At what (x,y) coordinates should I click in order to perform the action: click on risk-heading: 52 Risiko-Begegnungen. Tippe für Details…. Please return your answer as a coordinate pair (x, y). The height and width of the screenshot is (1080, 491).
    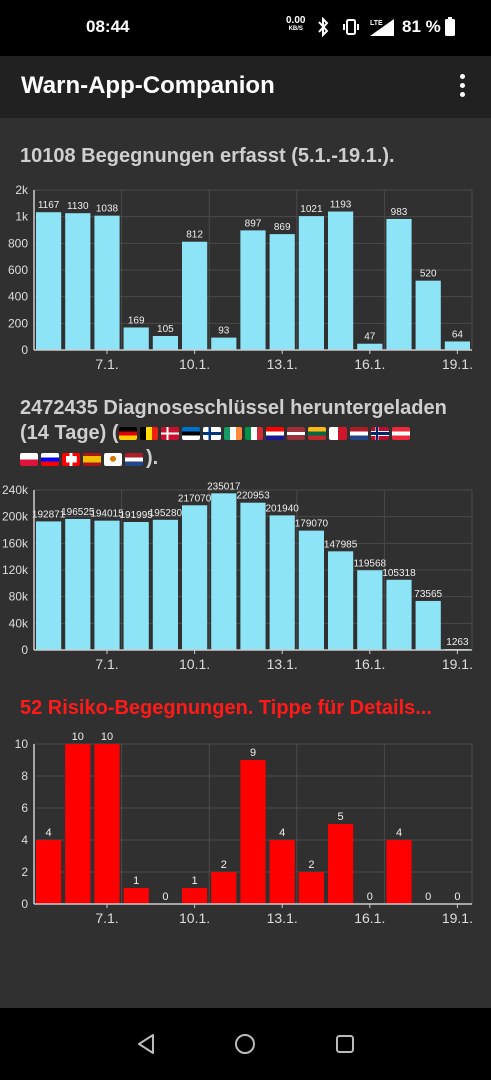
    Looking at the image, I should click on (226, 708).